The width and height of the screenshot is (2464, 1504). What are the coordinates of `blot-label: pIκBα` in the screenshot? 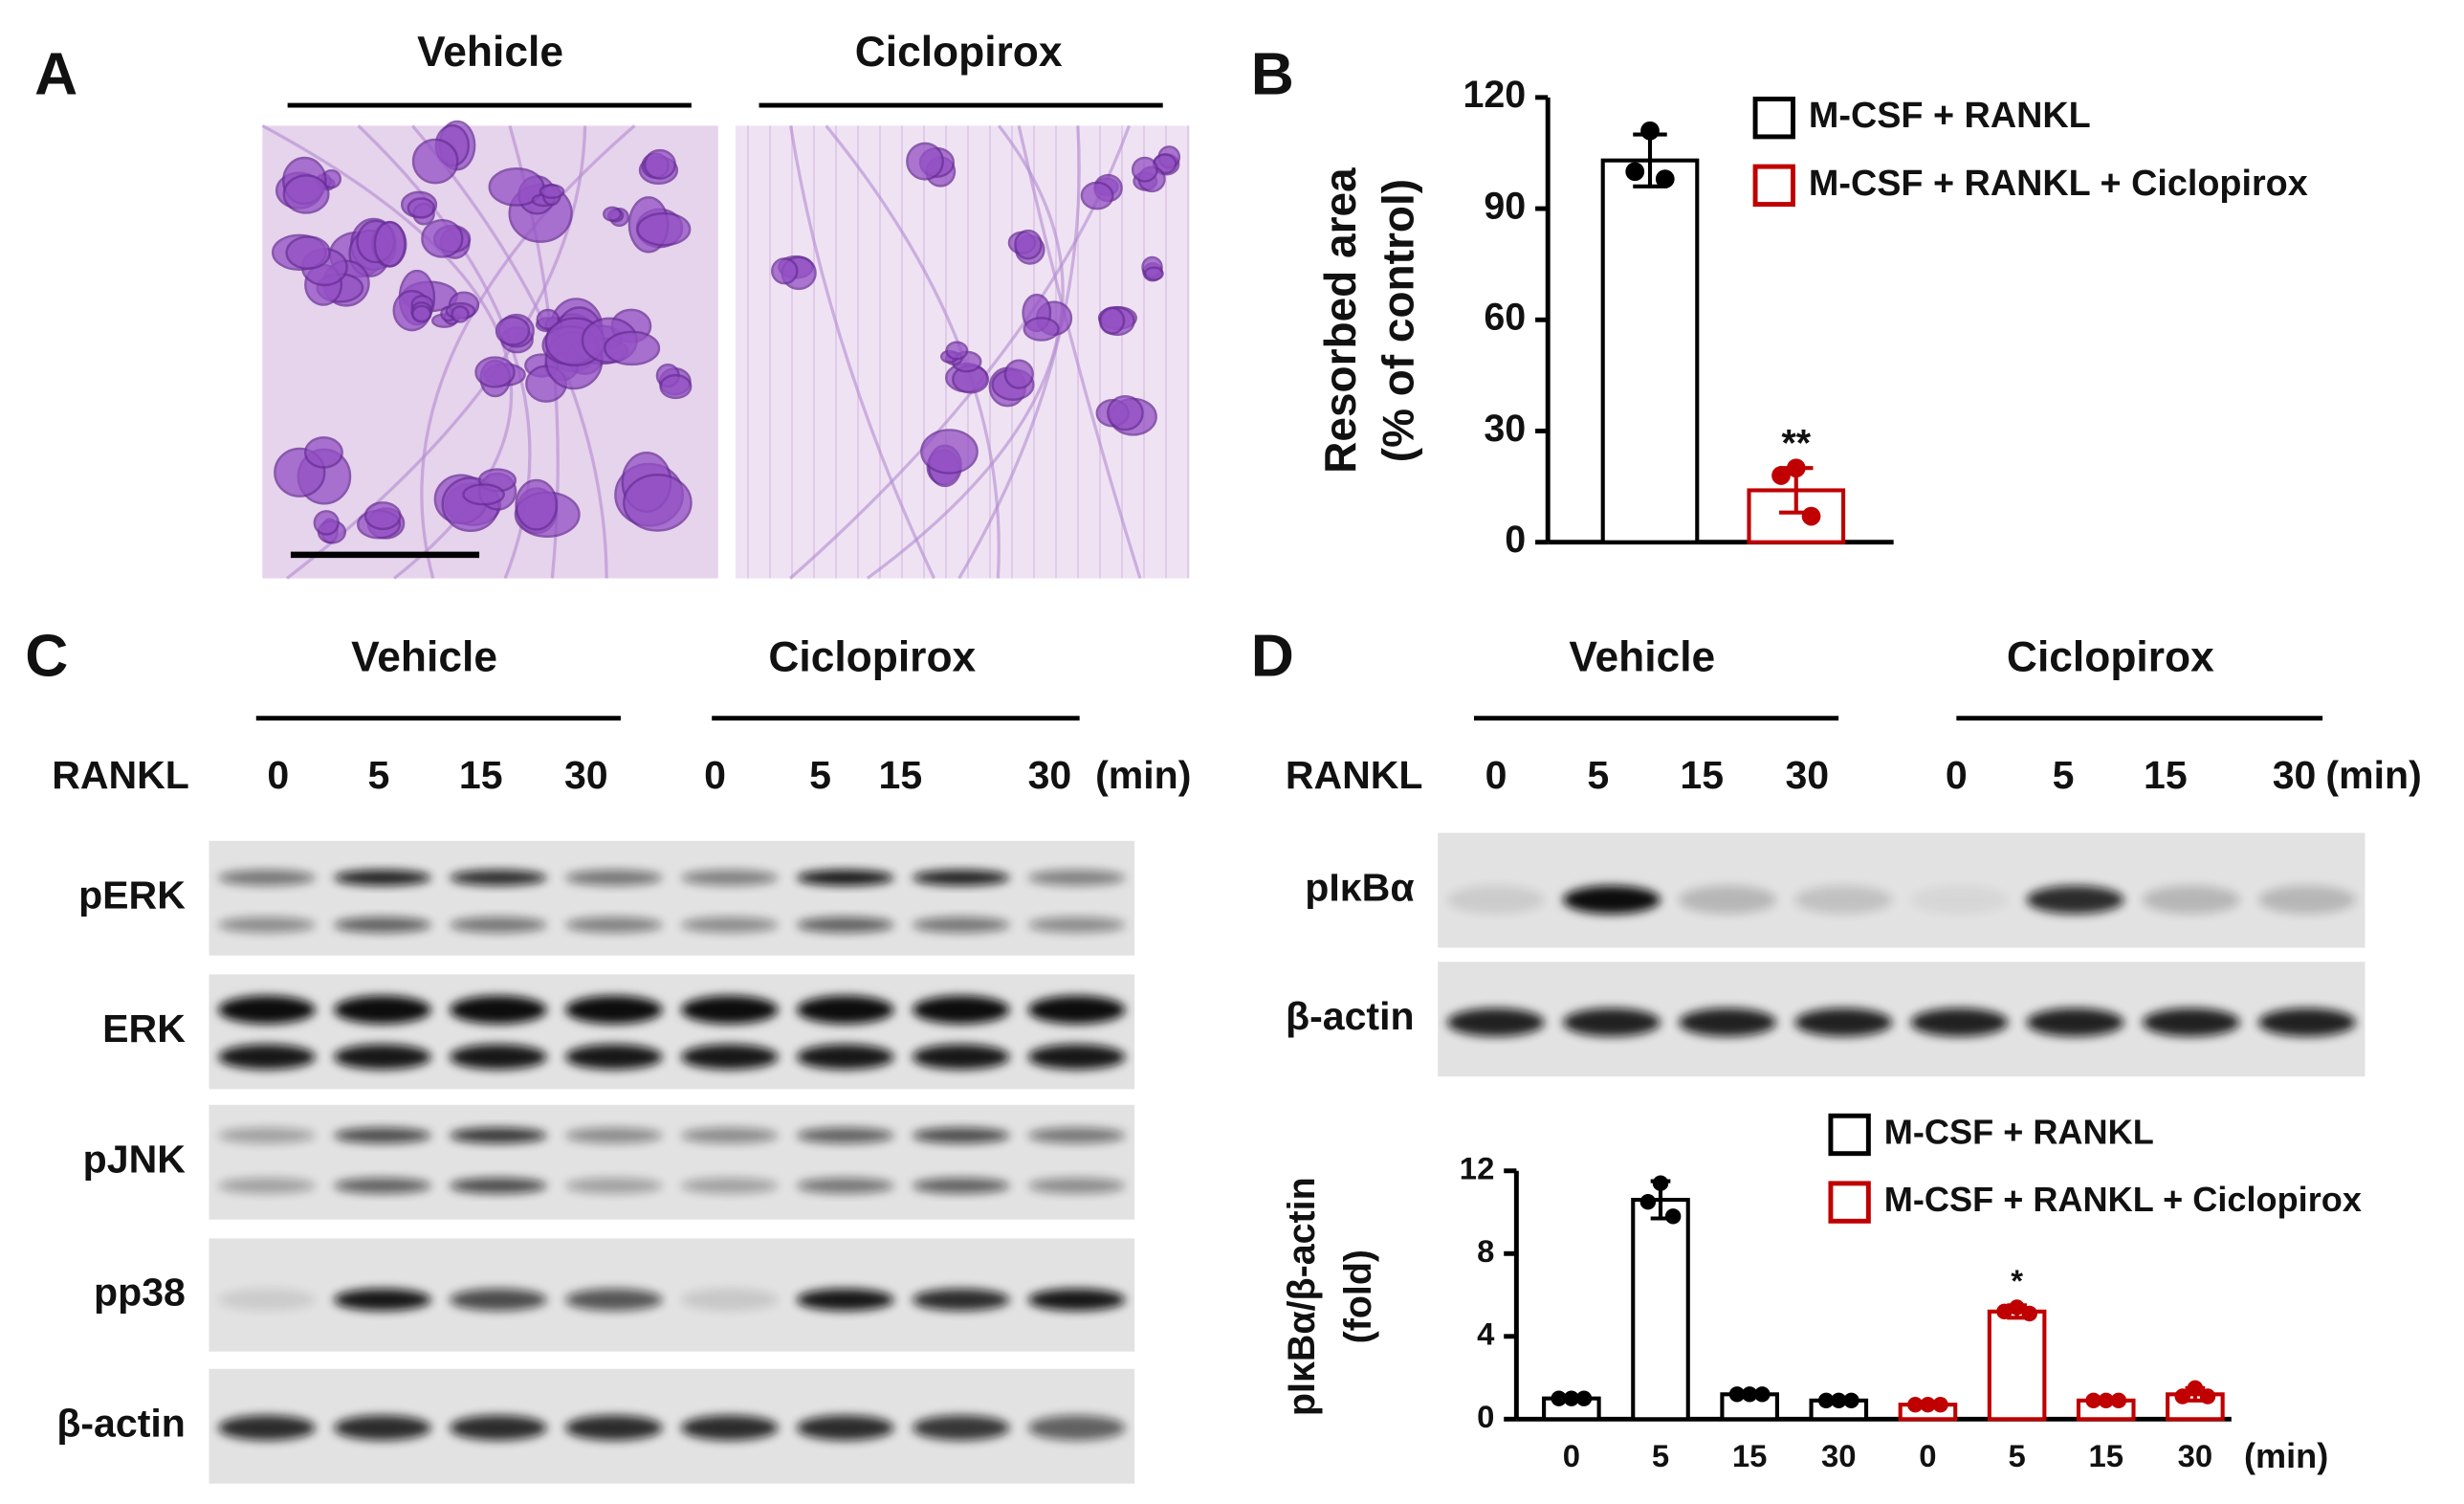 It's located at (1359, 887).